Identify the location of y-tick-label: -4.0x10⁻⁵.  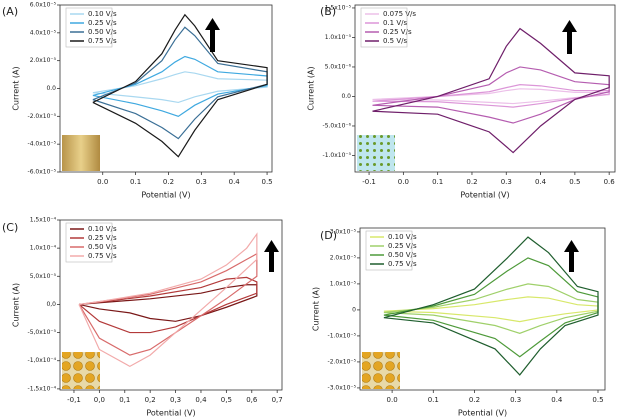
(42, 144).